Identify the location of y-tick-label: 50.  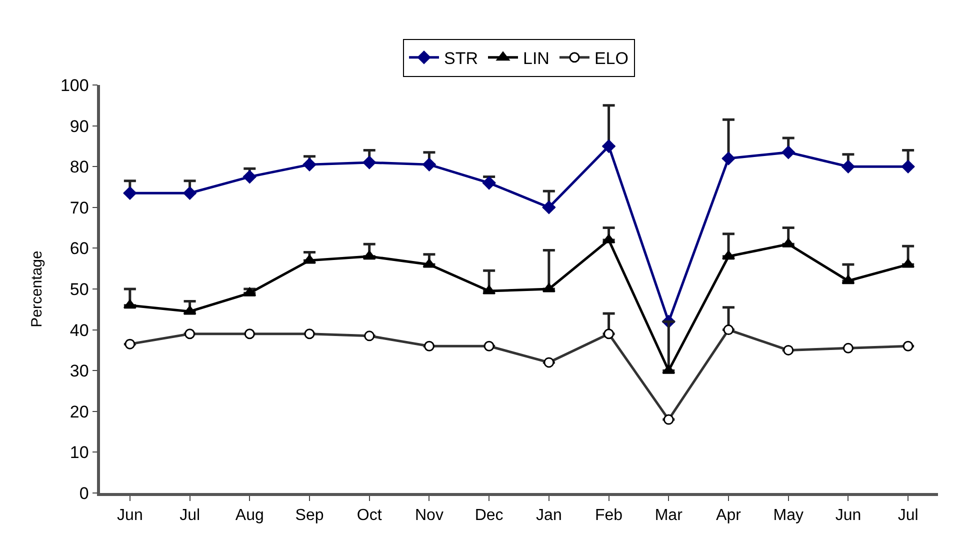
(79, 289).